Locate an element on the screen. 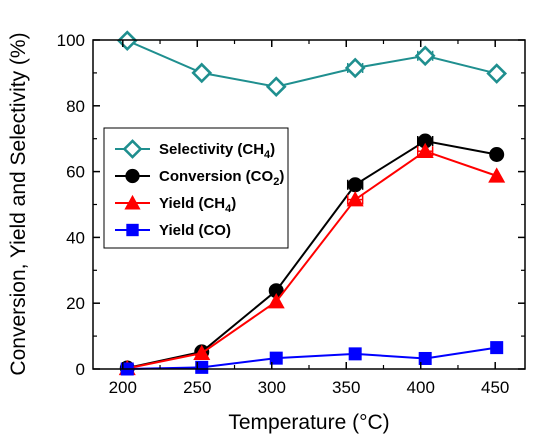  series-line-yield-co is located at coordinates (312, 358).